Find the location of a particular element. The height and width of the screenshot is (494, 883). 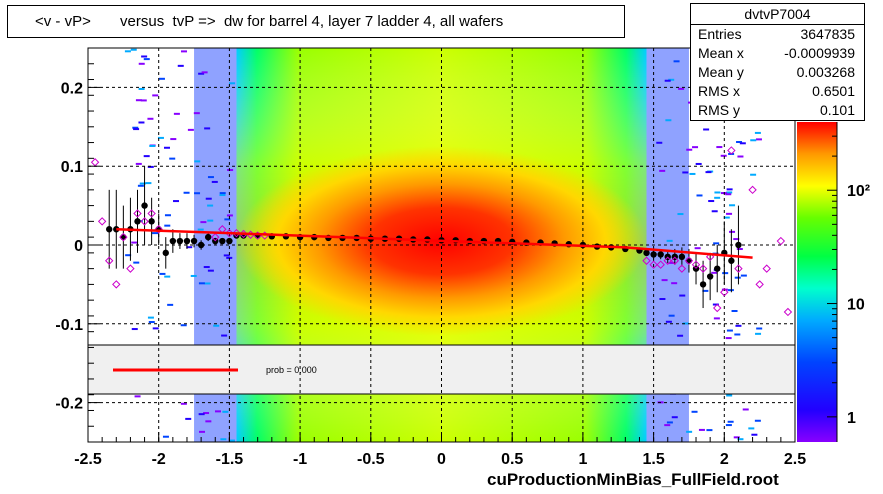

x-tick-label: -2 is located at coordinates (159, 459).